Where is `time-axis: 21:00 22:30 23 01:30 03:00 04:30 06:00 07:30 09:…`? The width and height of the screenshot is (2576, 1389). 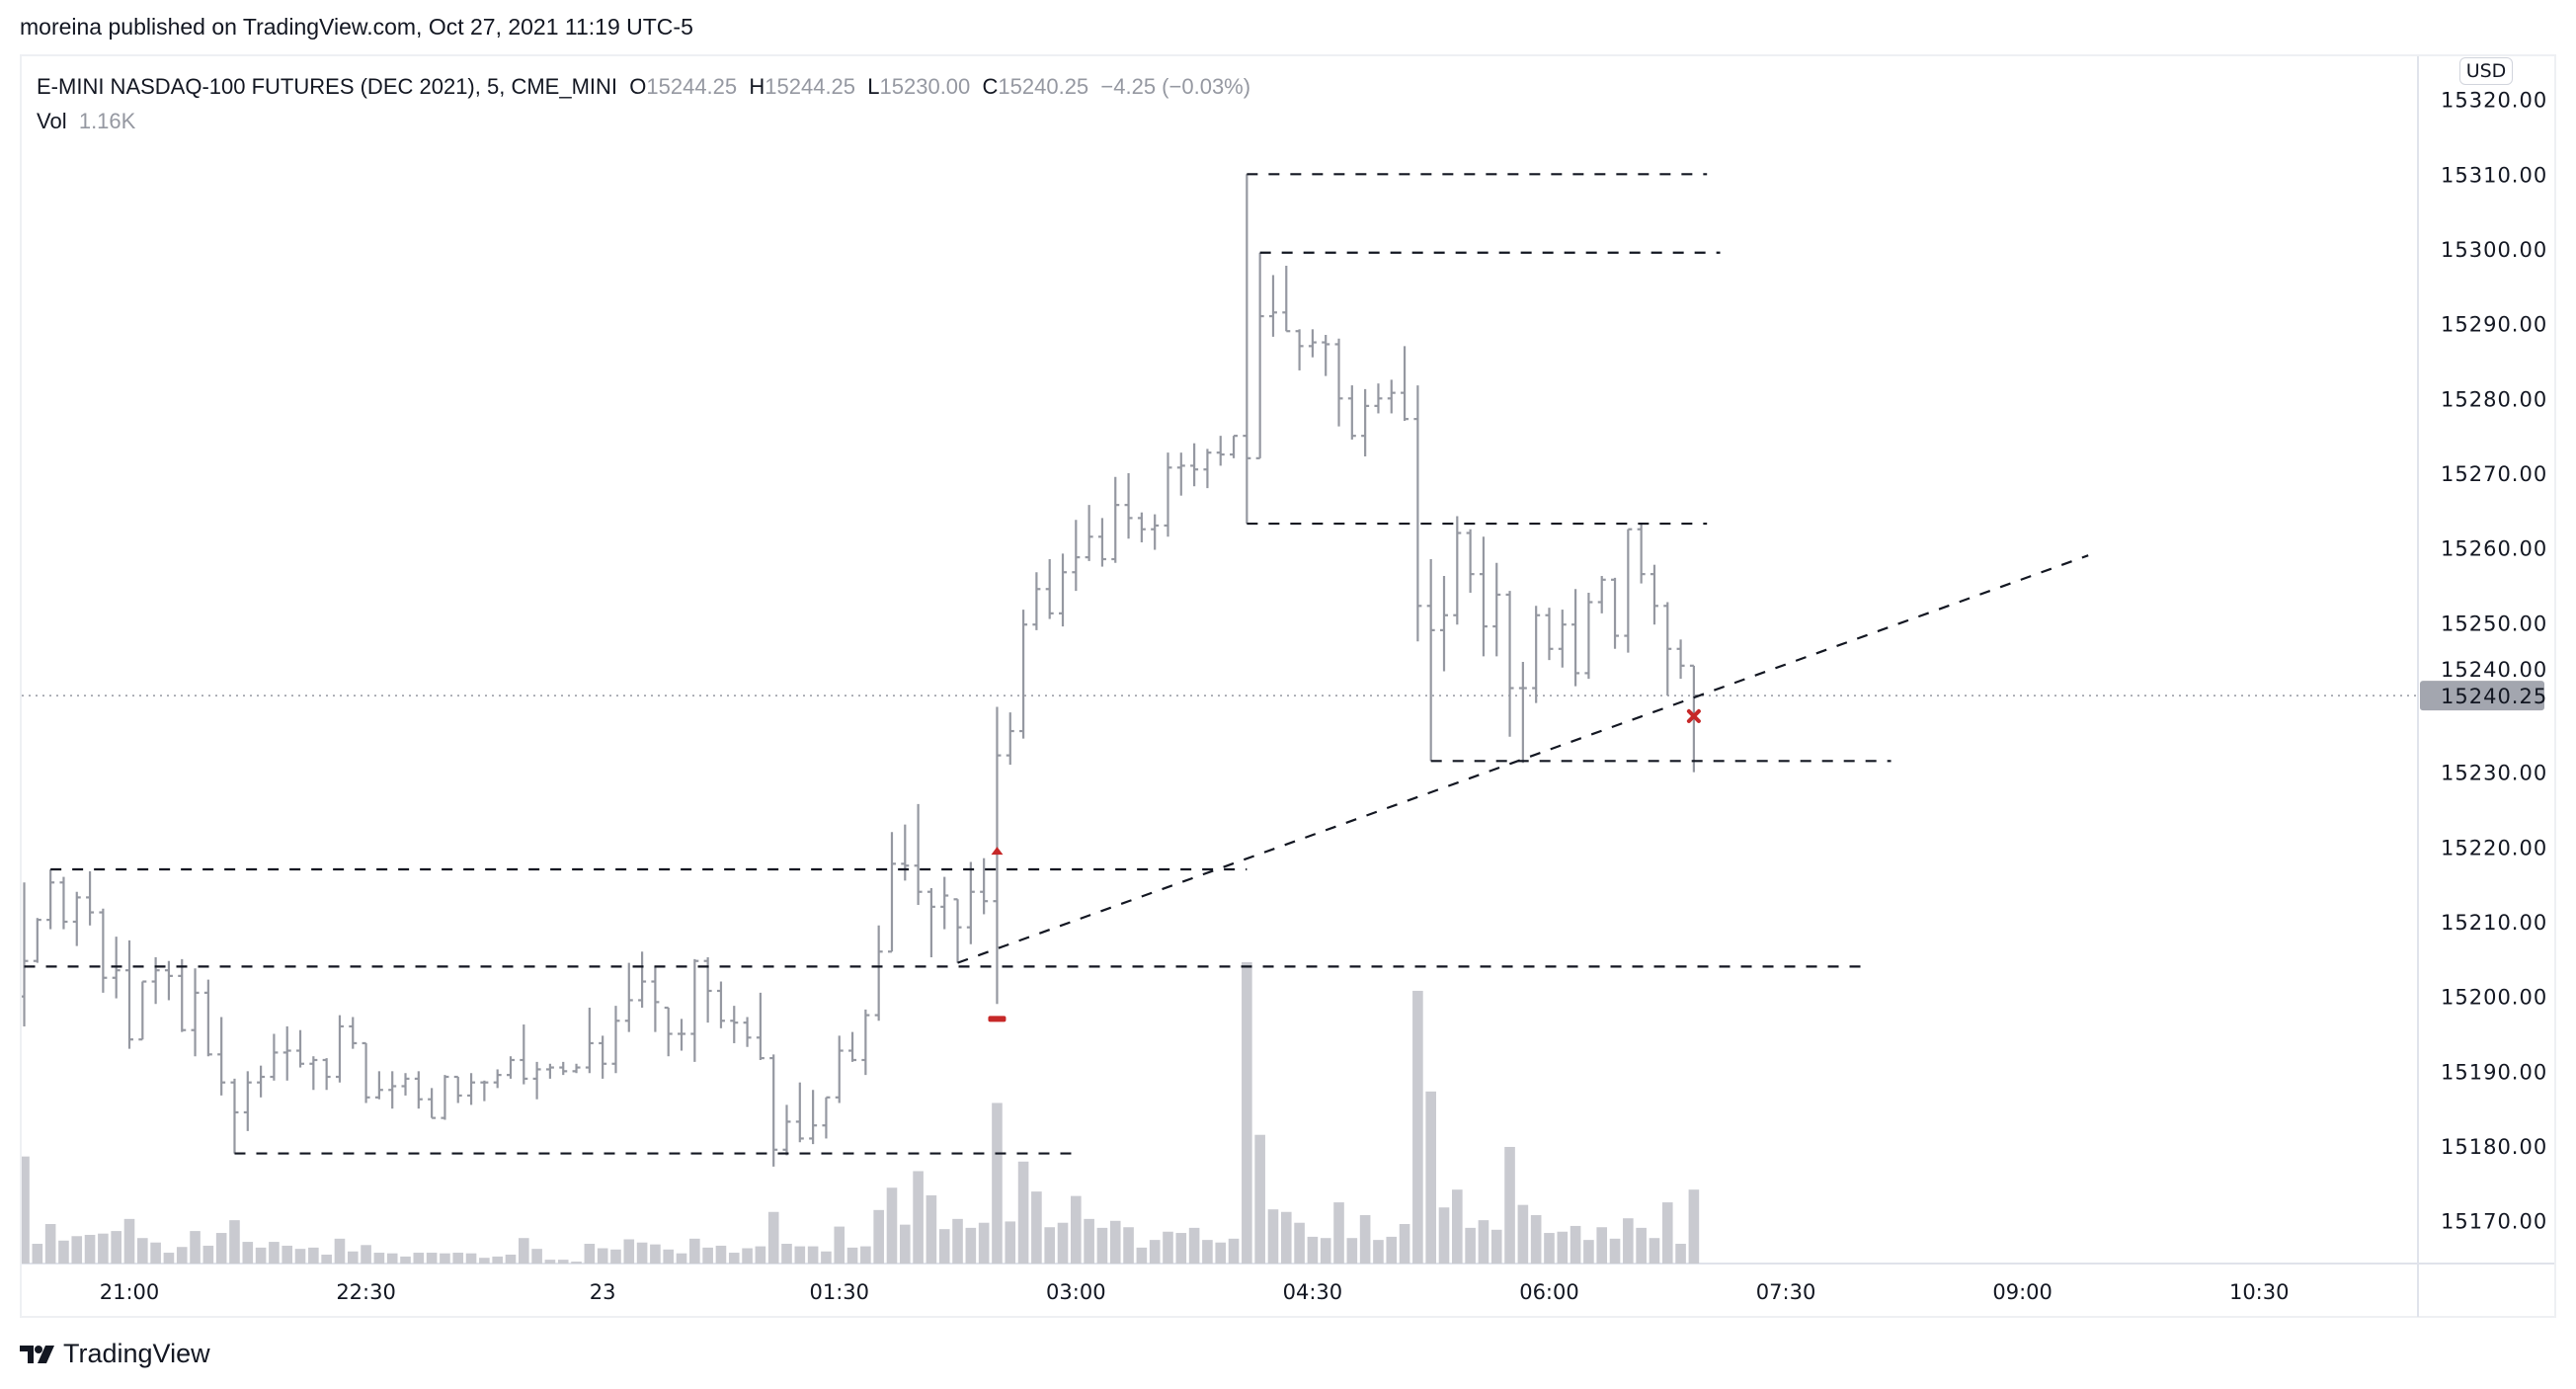
time-axis: 21:00 22:30 23 01:30 03:00 04:30 06:00 07:30 09:… is located at coordinates (1195, 1292).